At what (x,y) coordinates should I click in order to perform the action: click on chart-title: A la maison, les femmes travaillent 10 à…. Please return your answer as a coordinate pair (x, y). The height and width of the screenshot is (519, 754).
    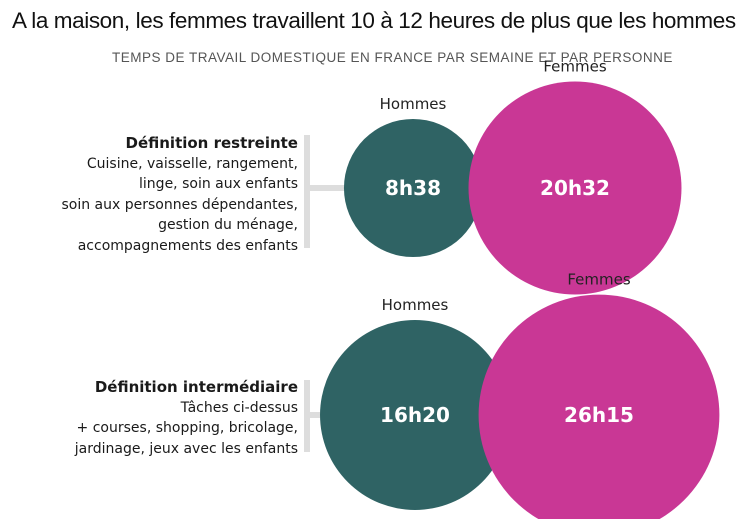
    Looking at the image, I should click on (374, 20).